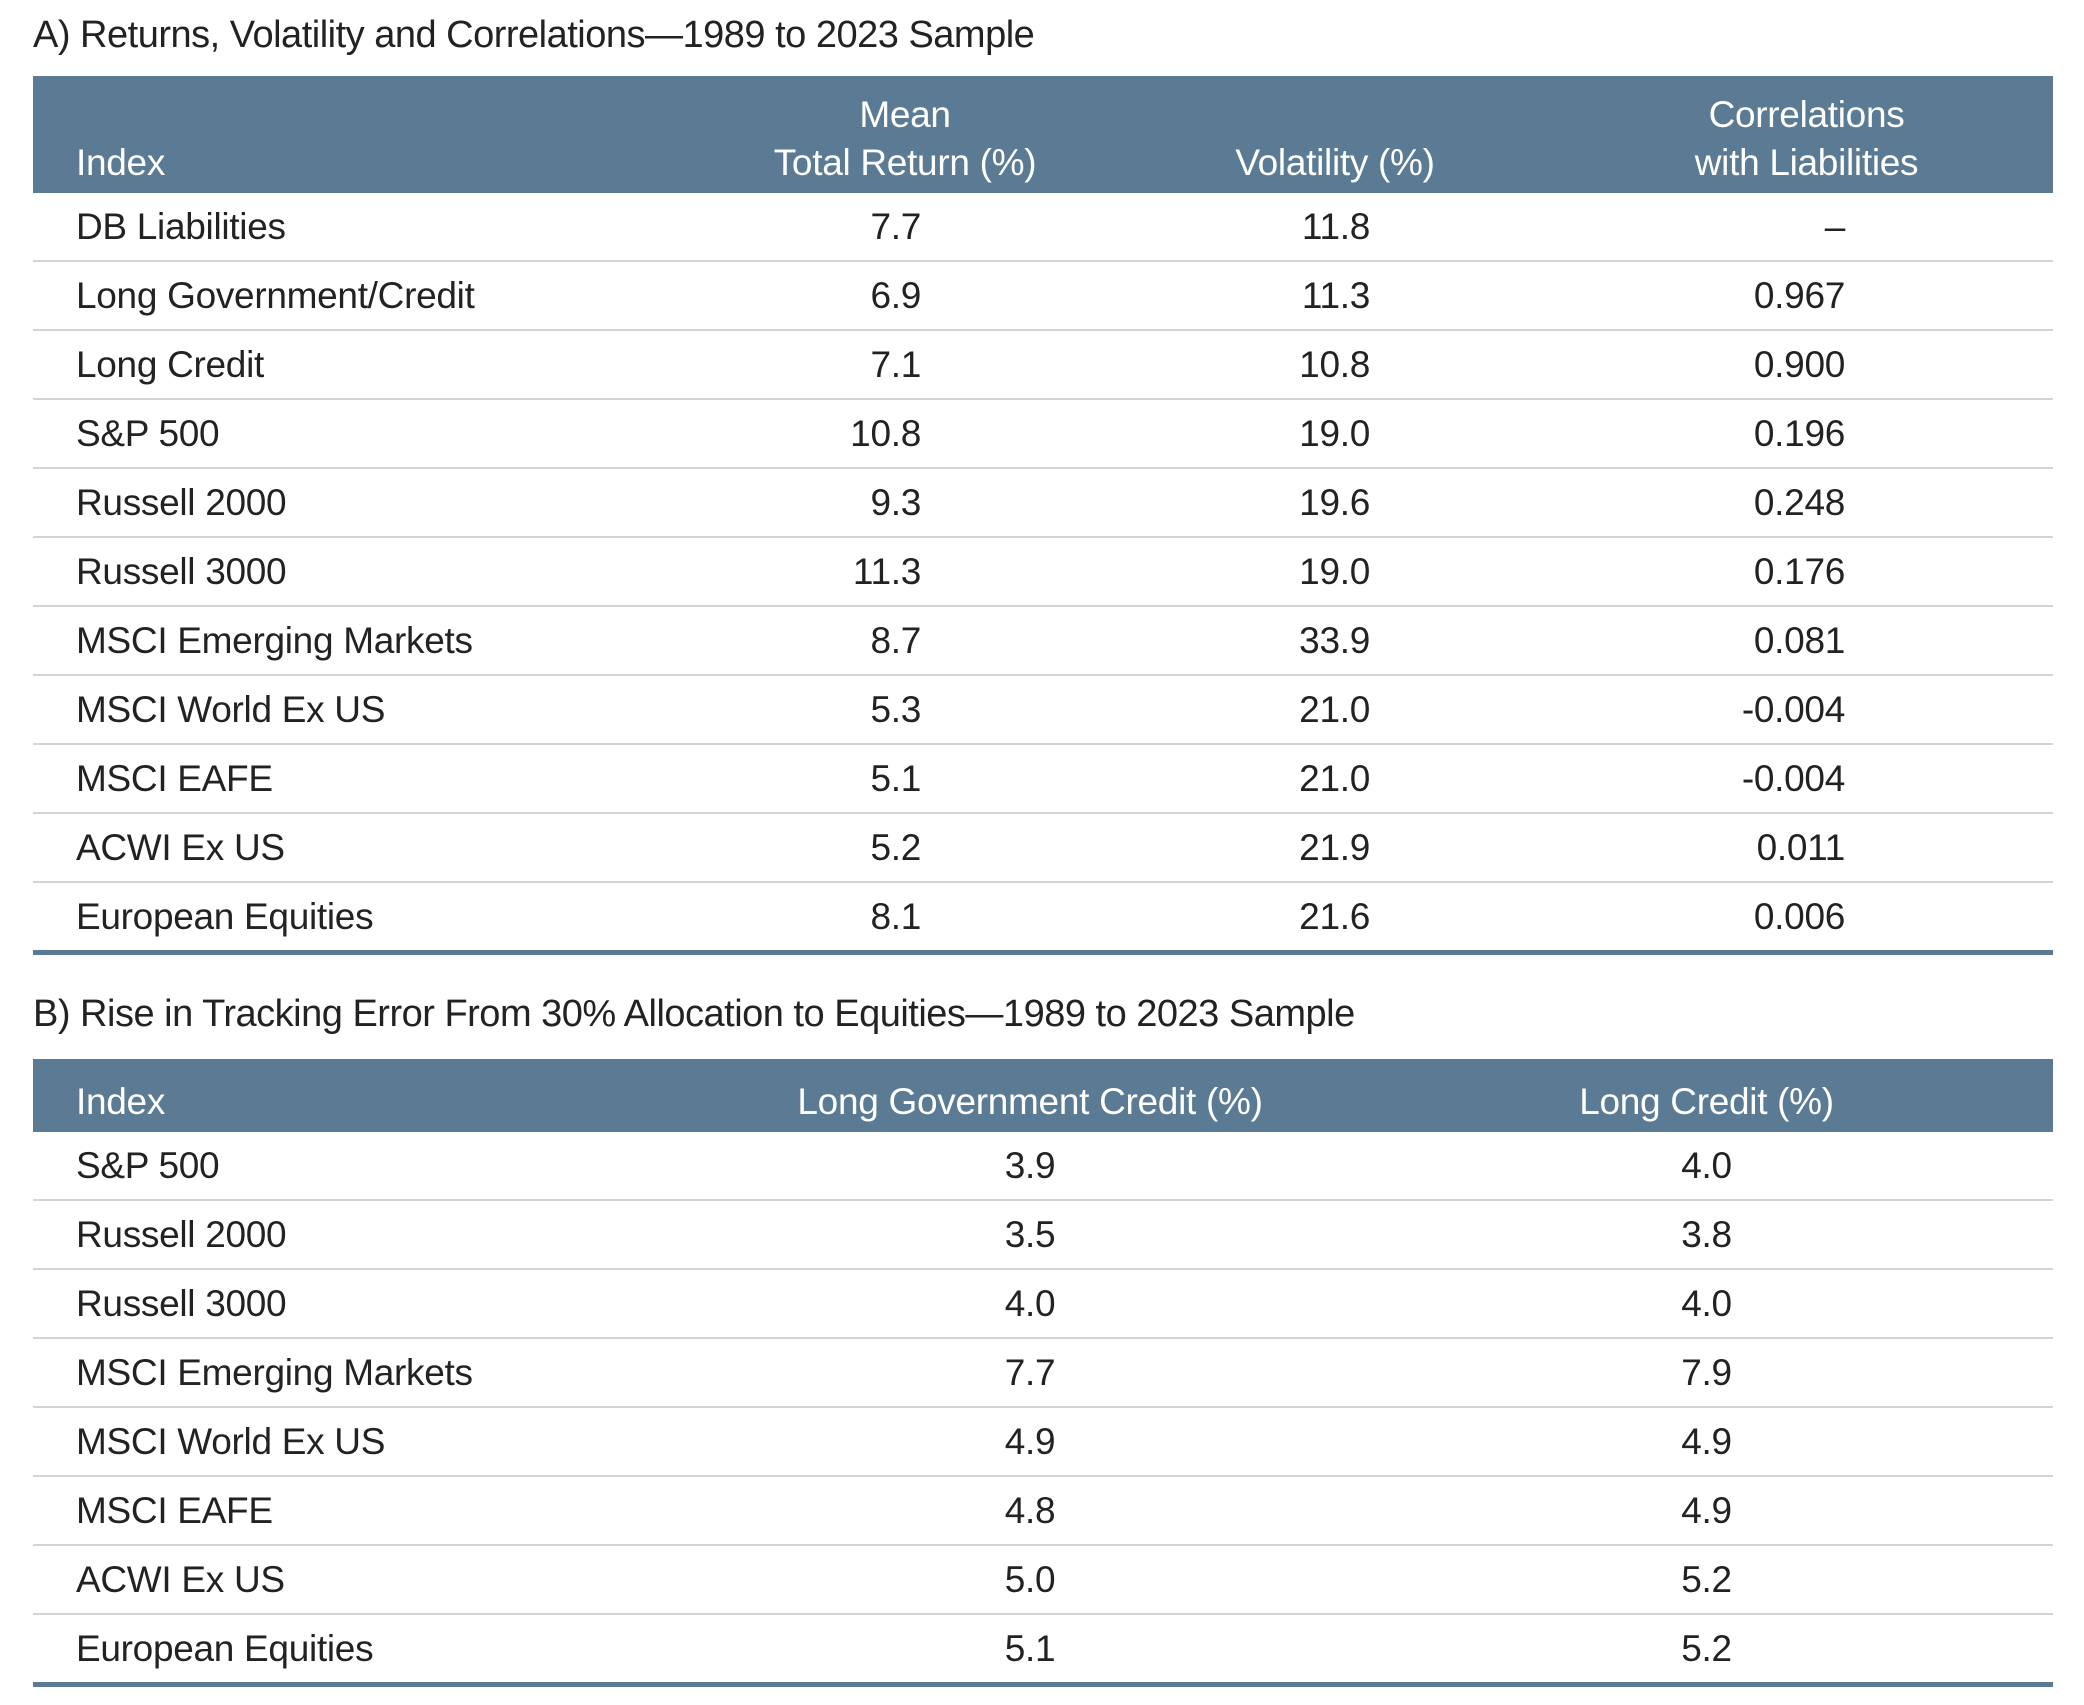  I want to click on cell: 0.006, so click(1806, 917).